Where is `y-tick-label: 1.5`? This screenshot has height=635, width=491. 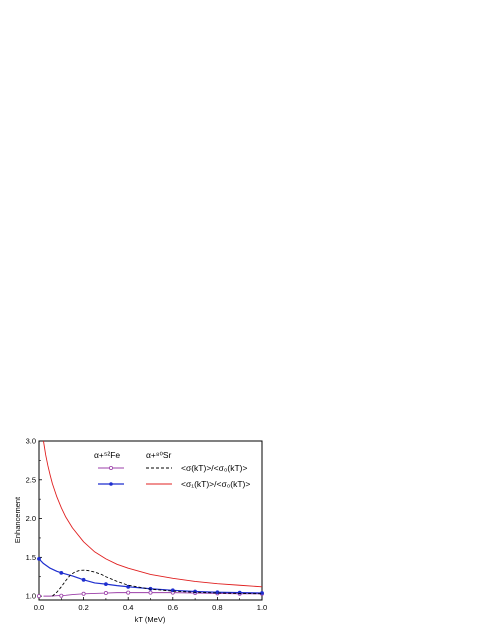 y-tick-label: 1.5 is located at coordinates (31, 557).